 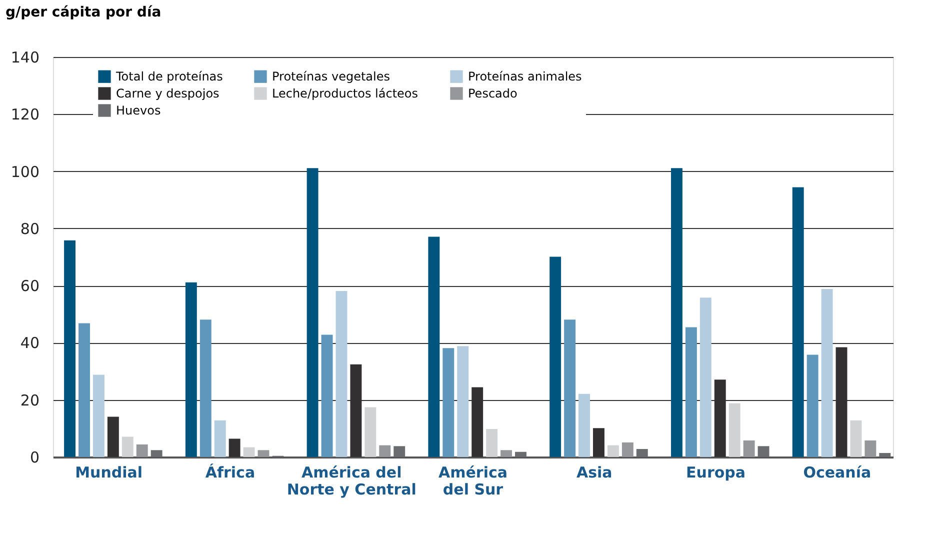 I want to click on y-tick-label: 100, so click(x=25, y=171).